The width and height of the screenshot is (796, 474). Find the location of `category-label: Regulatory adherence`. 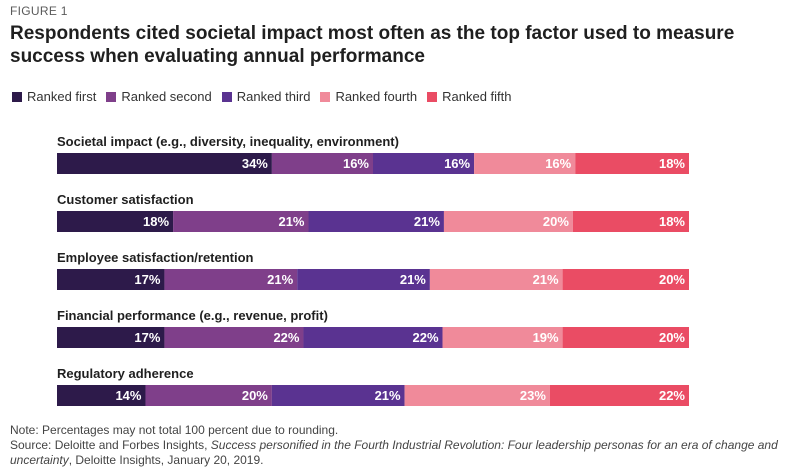

category-label: Regulatory adherence is located at coordinates (125, 373).